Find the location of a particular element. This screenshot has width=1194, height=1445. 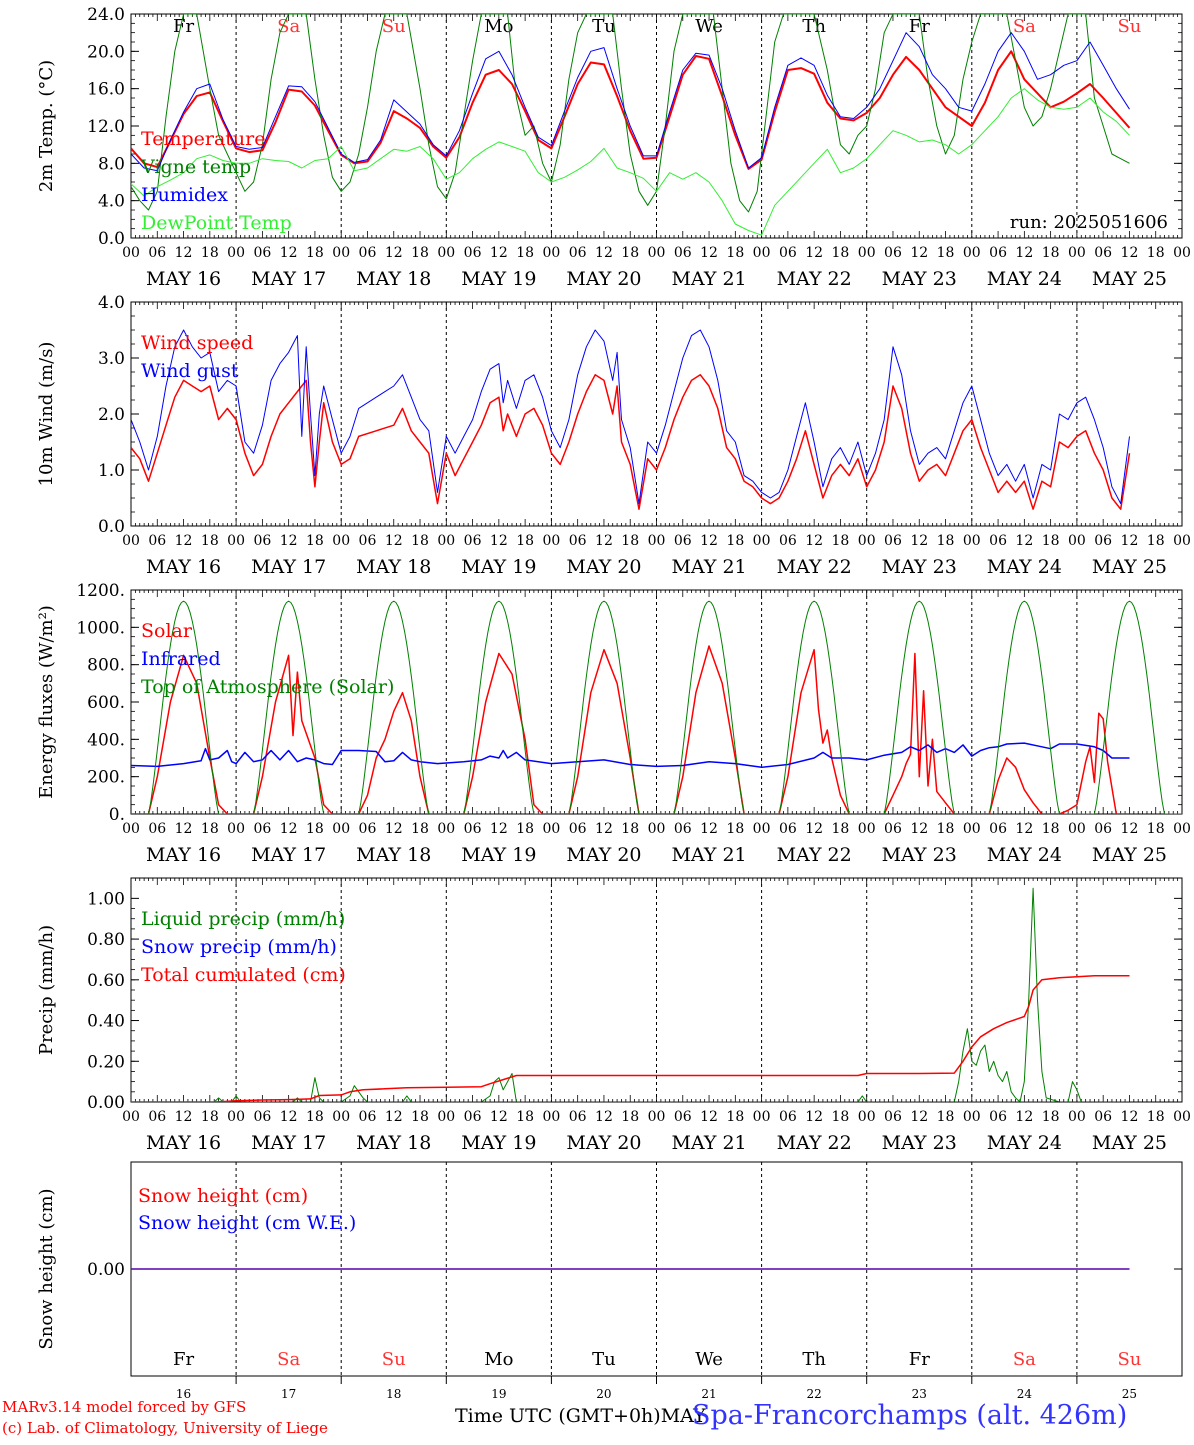

y-tick-label: 1000. is located at coordinates (100, 628).